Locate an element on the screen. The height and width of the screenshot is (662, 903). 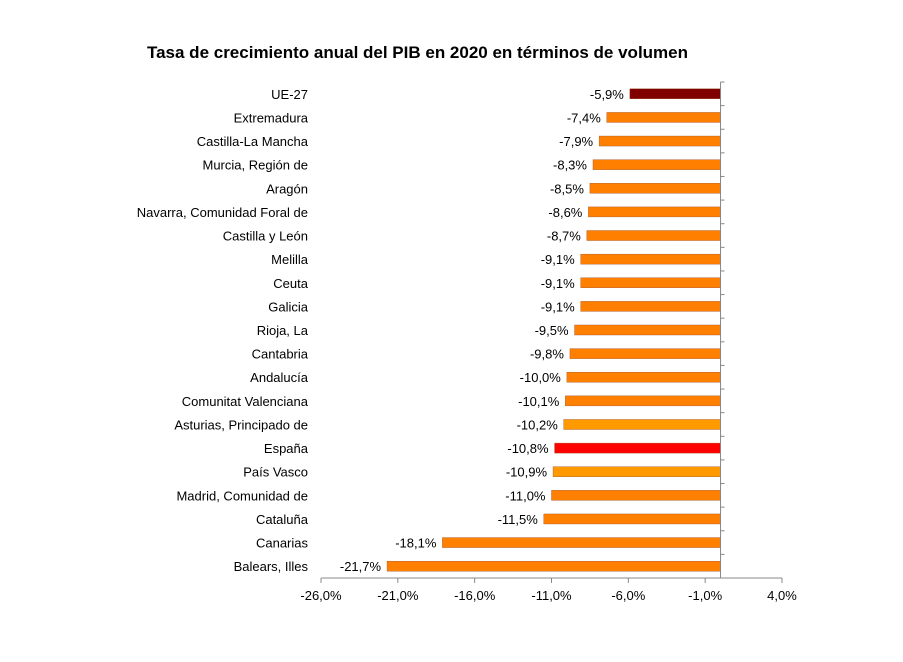
x-tick-label: -11,0% is located at coordinates (551, 595).